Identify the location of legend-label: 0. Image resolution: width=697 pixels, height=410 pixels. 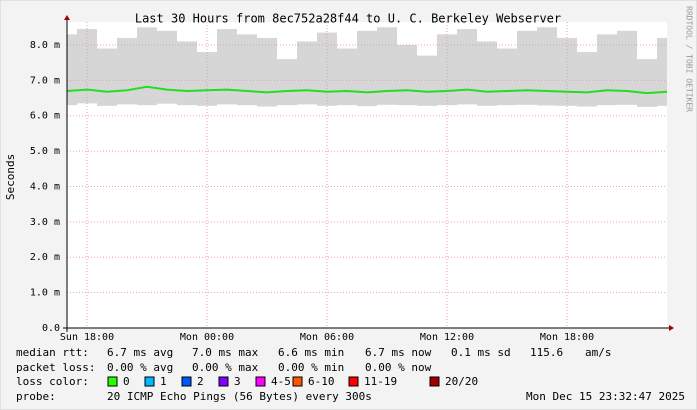
(126, 381).